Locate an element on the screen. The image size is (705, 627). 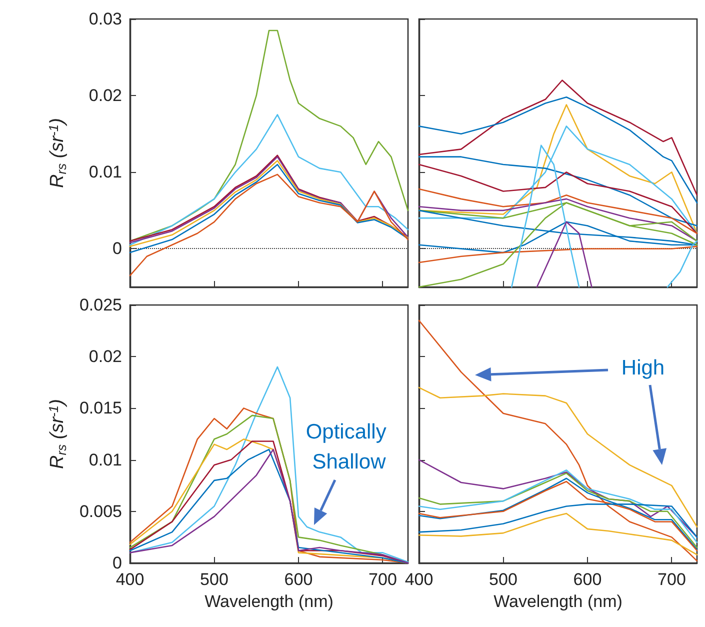
annotation: High is located at coordinates (643, 368).